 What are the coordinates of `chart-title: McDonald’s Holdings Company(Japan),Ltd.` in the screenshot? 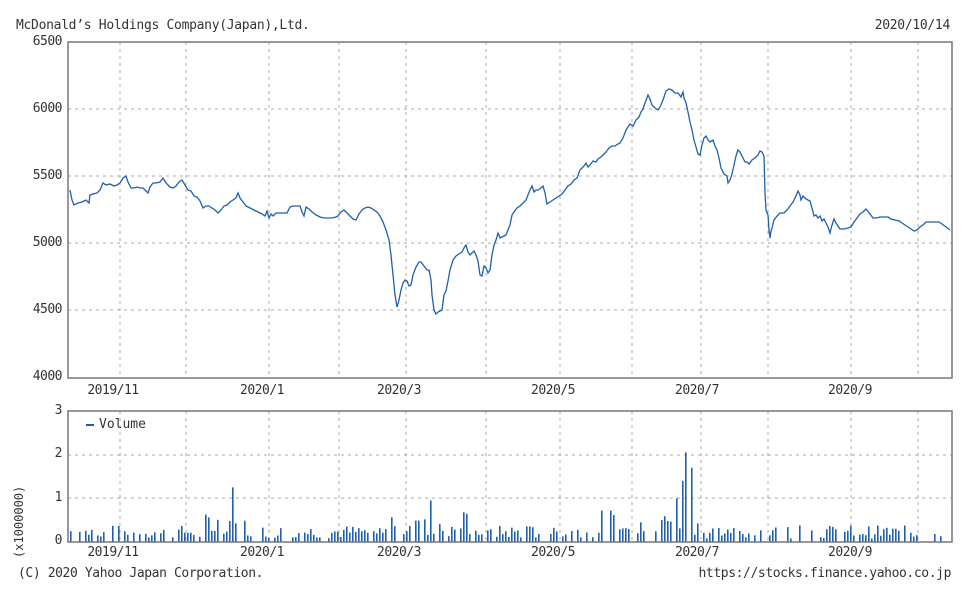 It's located at (163, 25).